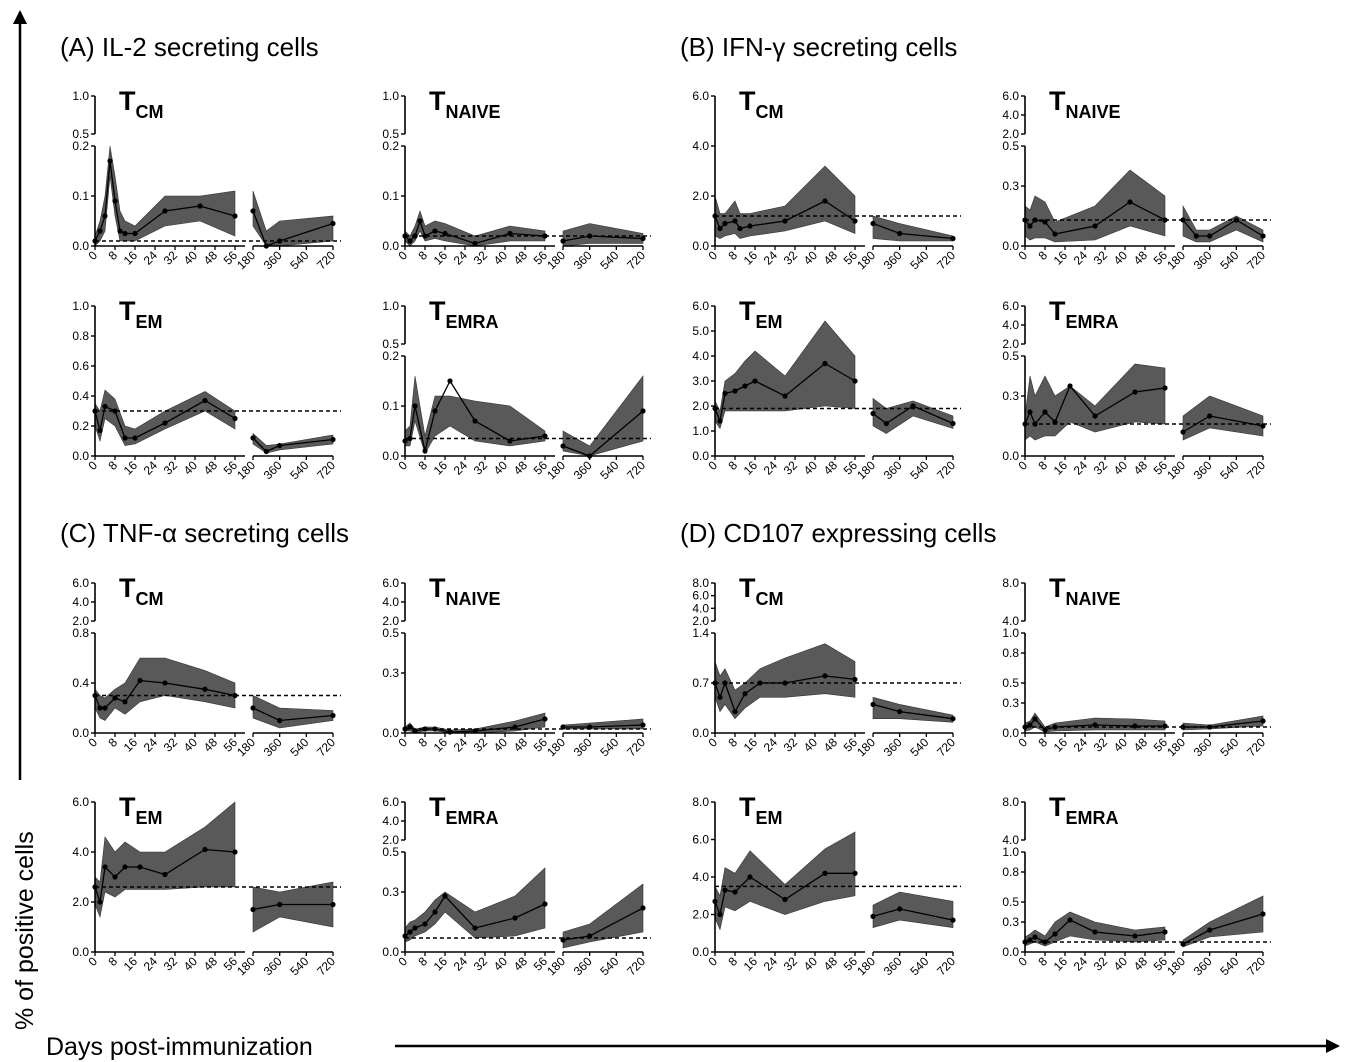 The width and height of the screenshot is (1347, 1062). Describe the element at coordinates (811, 468) in the screenshot. I see `x-tick-label: 40` at that location.